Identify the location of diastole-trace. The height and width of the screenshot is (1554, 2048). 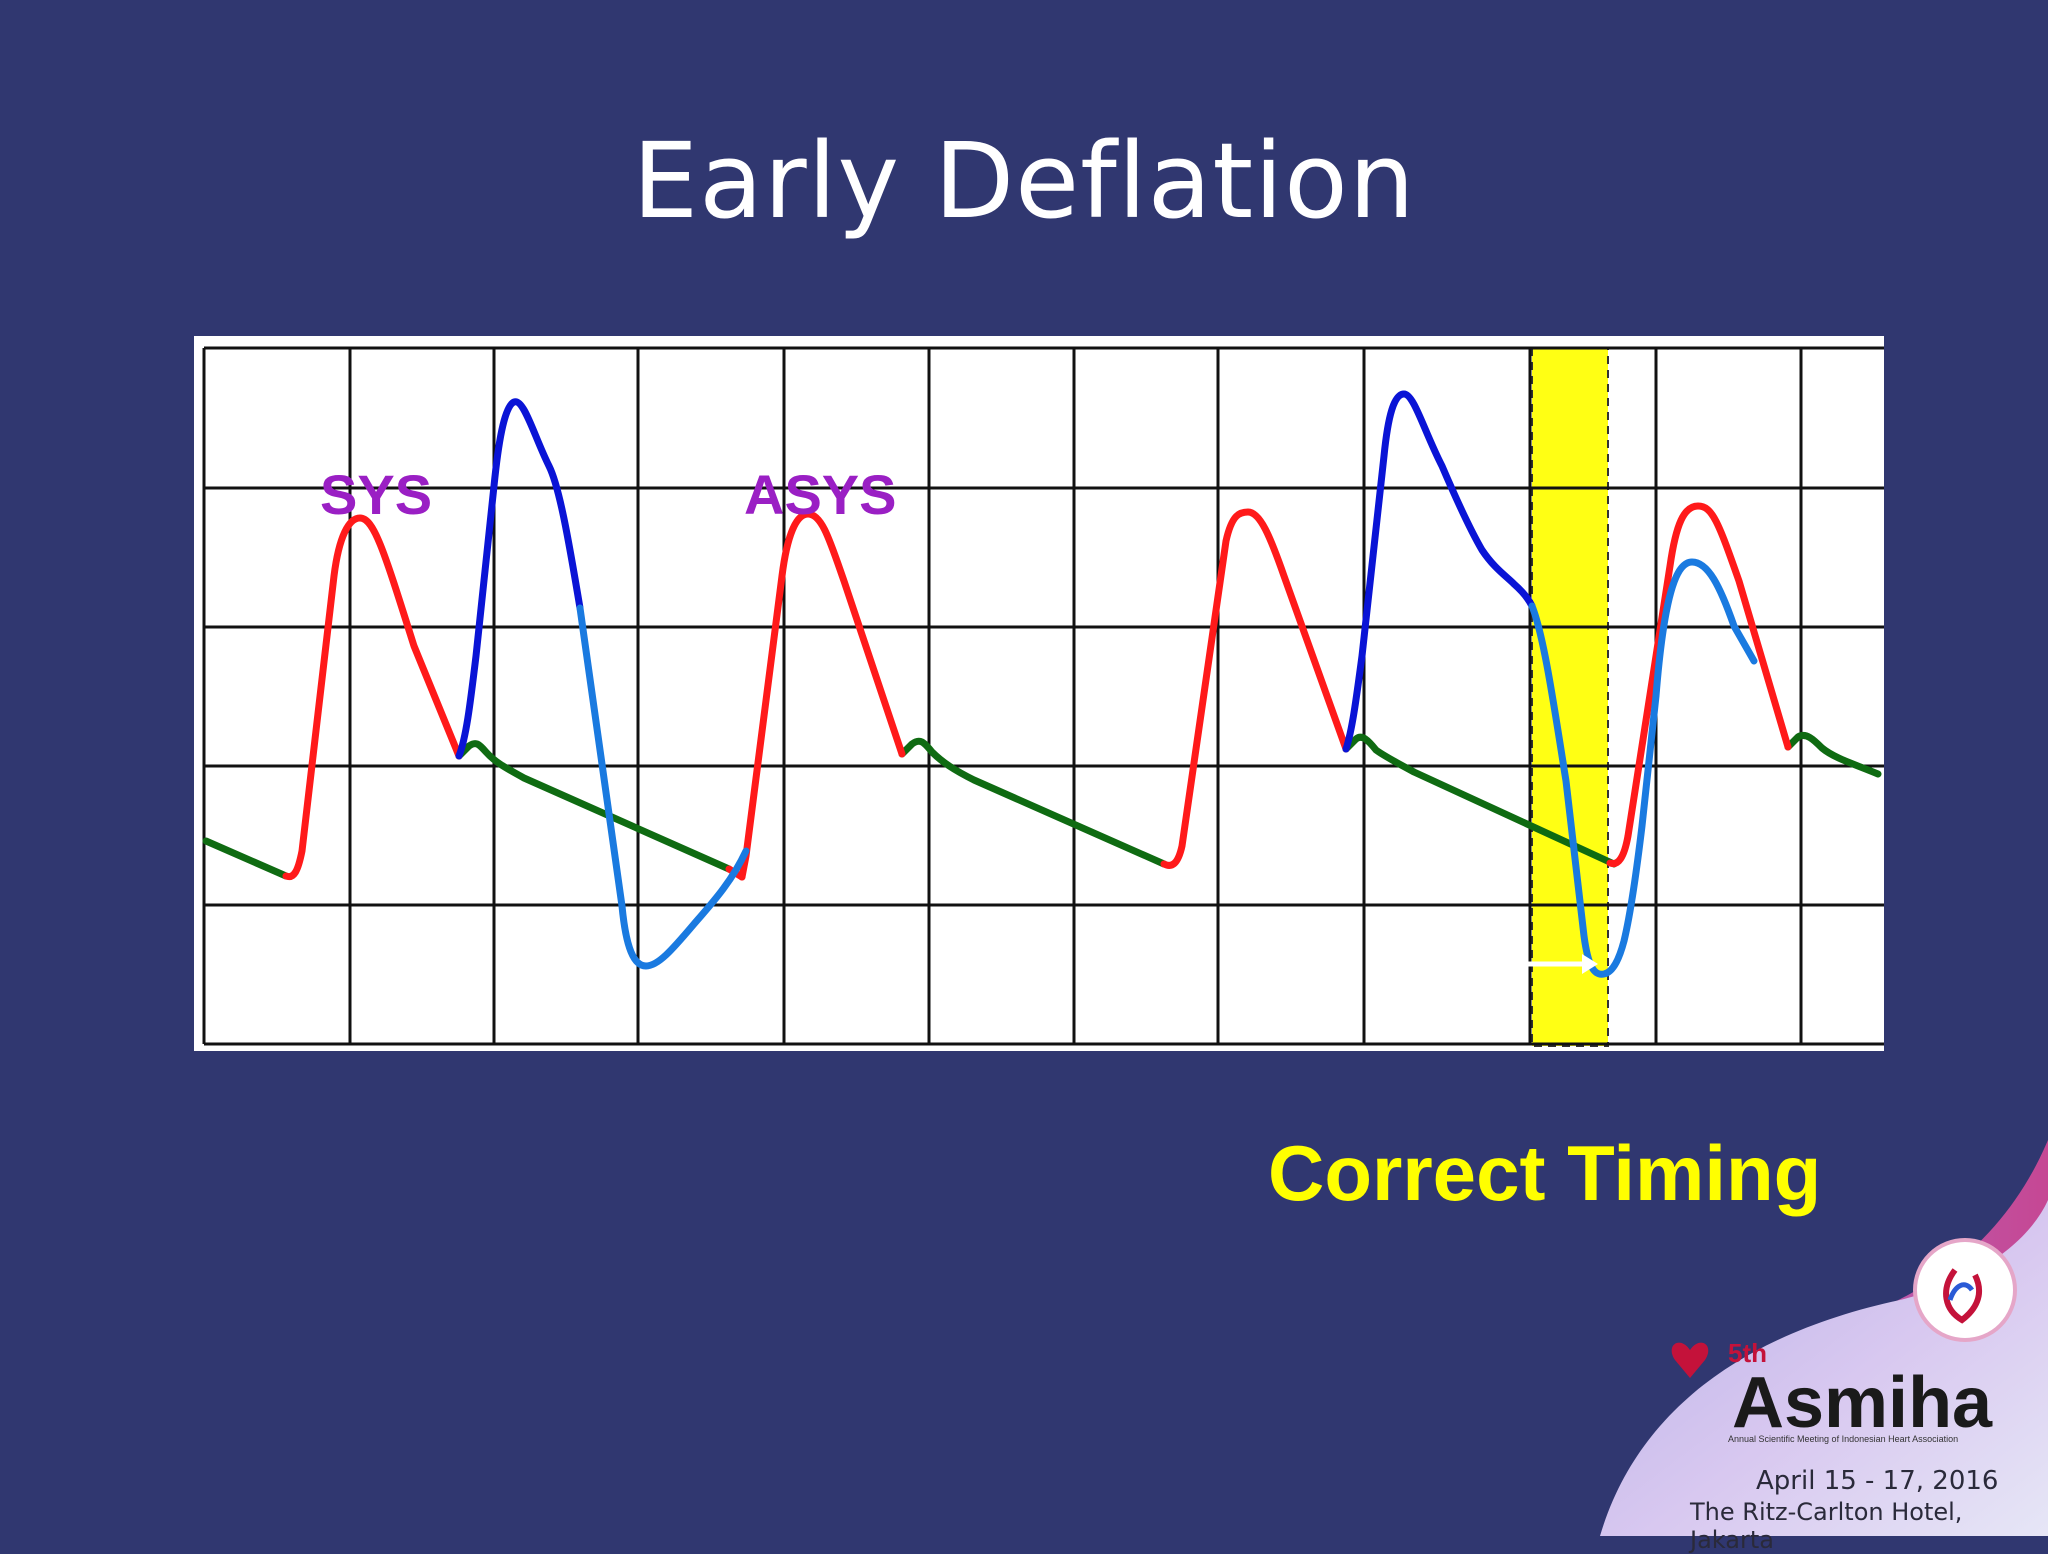
(1042, 805).